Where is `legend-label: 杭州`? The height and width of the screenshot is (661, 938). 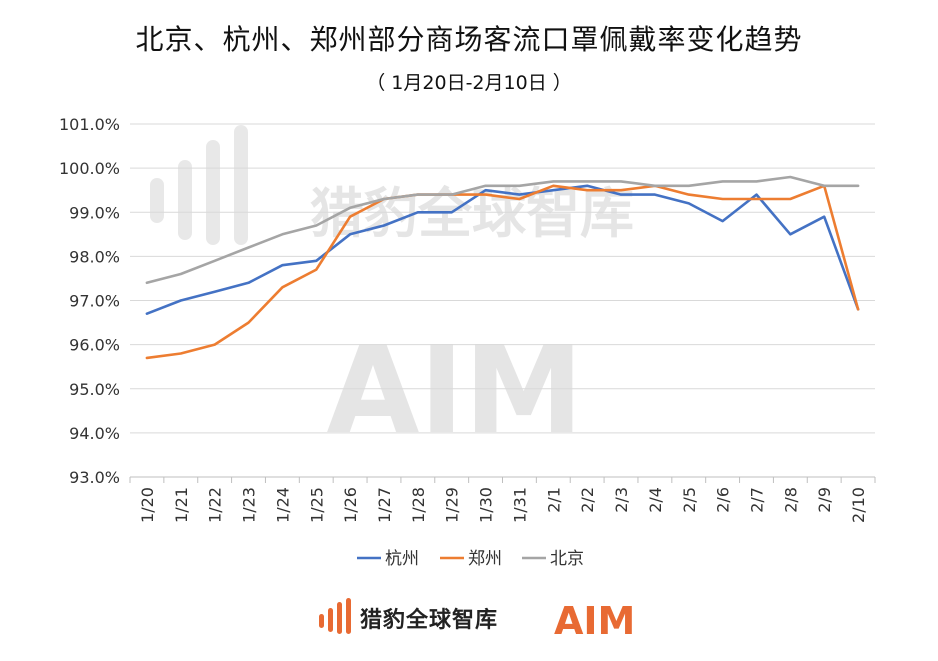
legend-label: 杭州 is located at coordinates (402, 559).